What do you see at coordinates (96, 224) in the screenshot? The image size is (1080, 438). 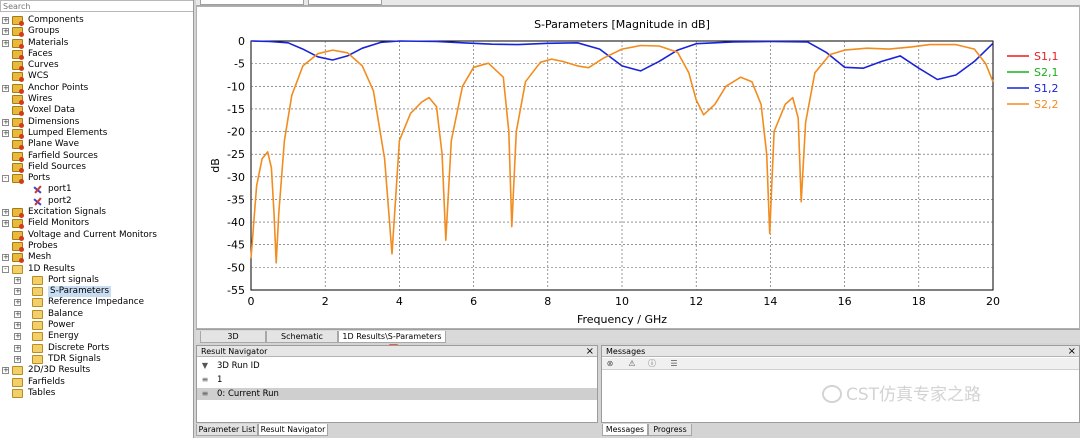 I see `tree-item: + Field Monitors` at bounding box center [96, 224].